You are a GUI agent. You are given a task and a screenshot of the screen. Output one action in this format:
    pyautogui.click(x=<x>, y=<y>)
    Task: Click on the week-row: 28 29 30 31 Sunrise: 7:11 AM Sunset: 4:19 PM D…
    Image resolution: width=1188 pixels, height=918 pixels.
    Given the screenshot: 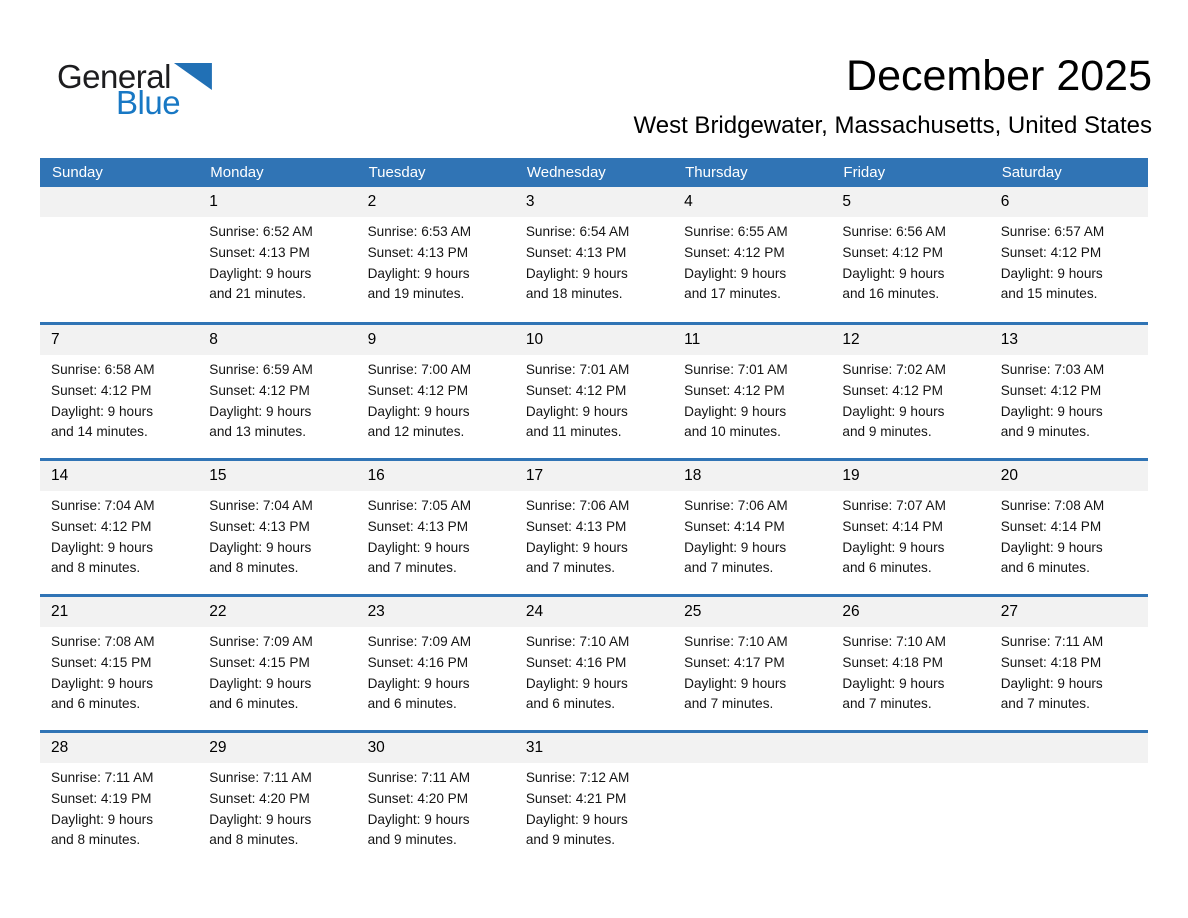 What is the action you would take?
    pyautogui.click(x=594, y=798)
    